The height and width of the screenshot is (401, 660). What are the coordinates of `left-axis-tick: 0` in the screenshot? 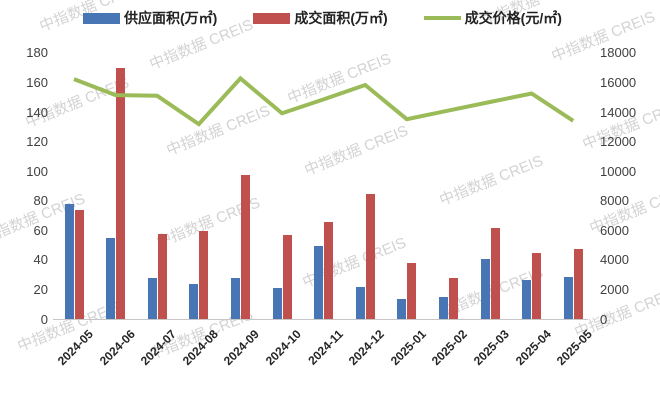 It's located at (44, 319).